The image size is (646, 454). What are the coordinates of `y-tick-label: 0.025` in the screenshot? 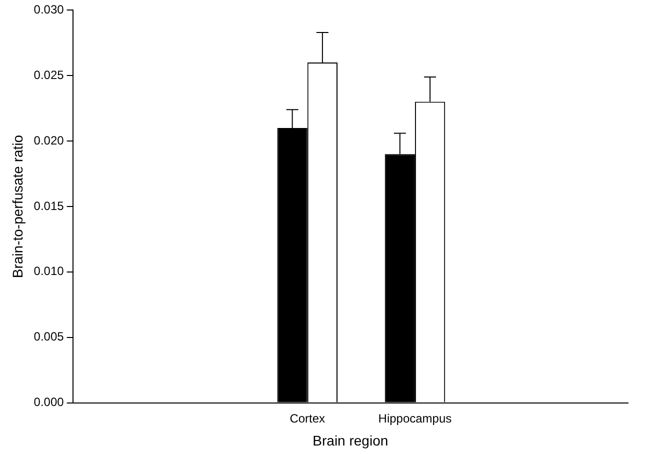 It's located at (49, 75).